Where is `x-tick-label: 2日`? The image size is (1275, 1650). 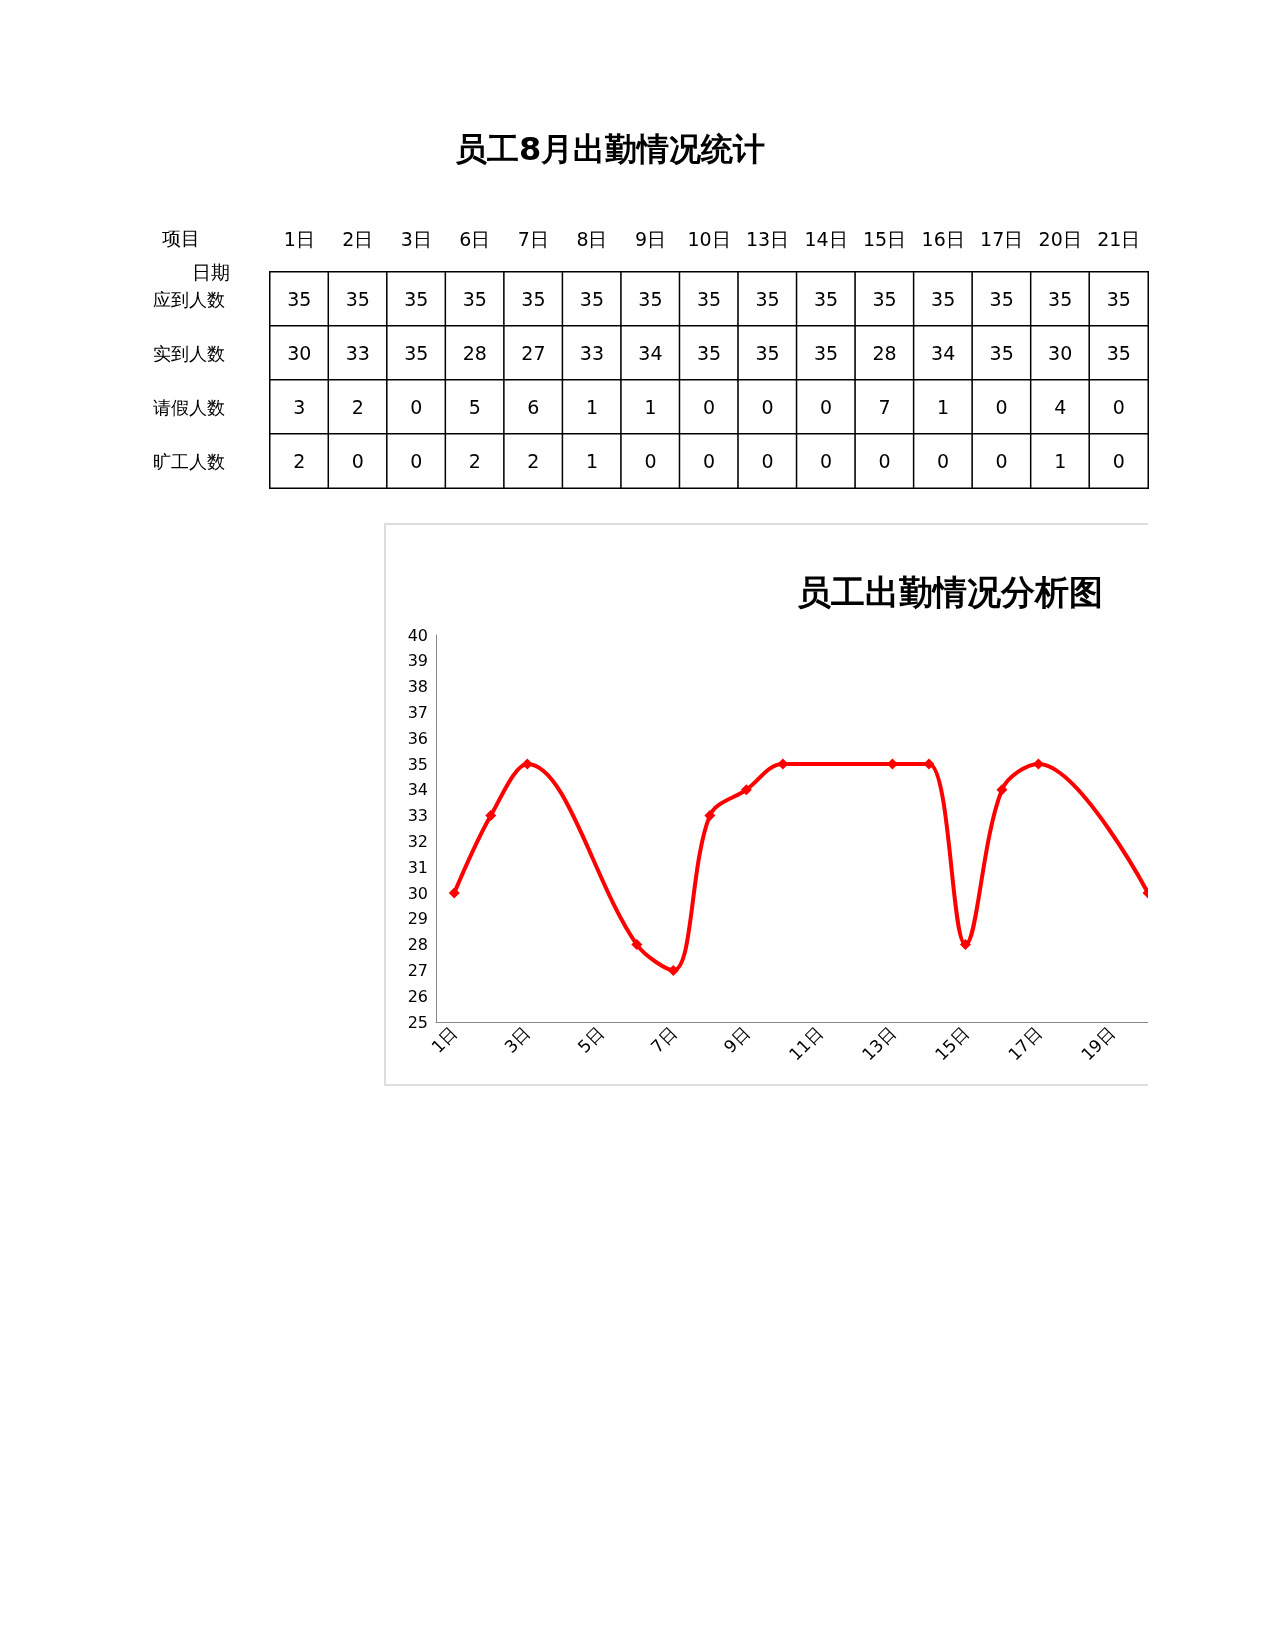 x-tick-label: 2日 is located at coordinates (358, 238).